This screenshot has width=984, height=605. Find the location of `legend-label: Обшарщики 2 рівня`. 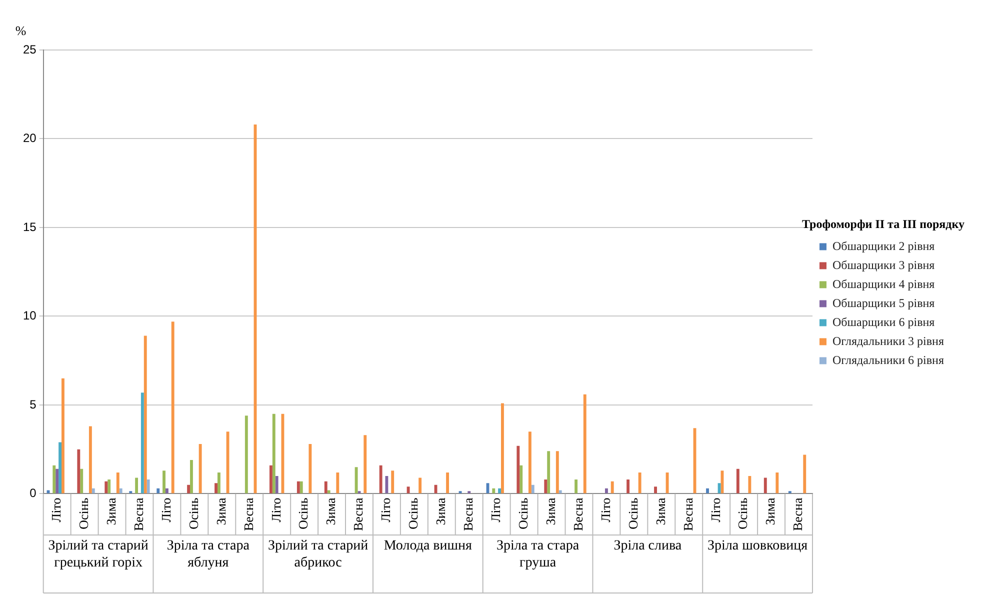

legend-label: Обшарщики 2 рівня is located at coordinates (884, 245).